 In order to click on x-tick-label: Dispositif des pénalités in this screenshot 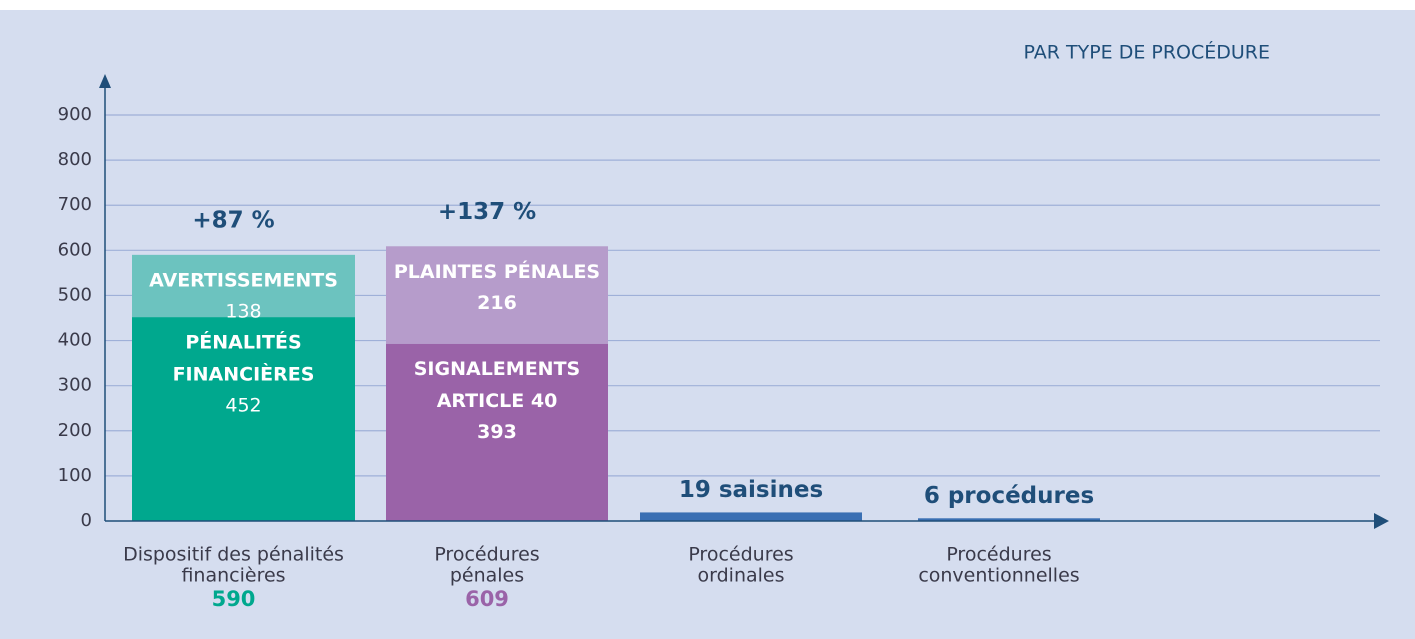, I will do `click(233, 555)`.